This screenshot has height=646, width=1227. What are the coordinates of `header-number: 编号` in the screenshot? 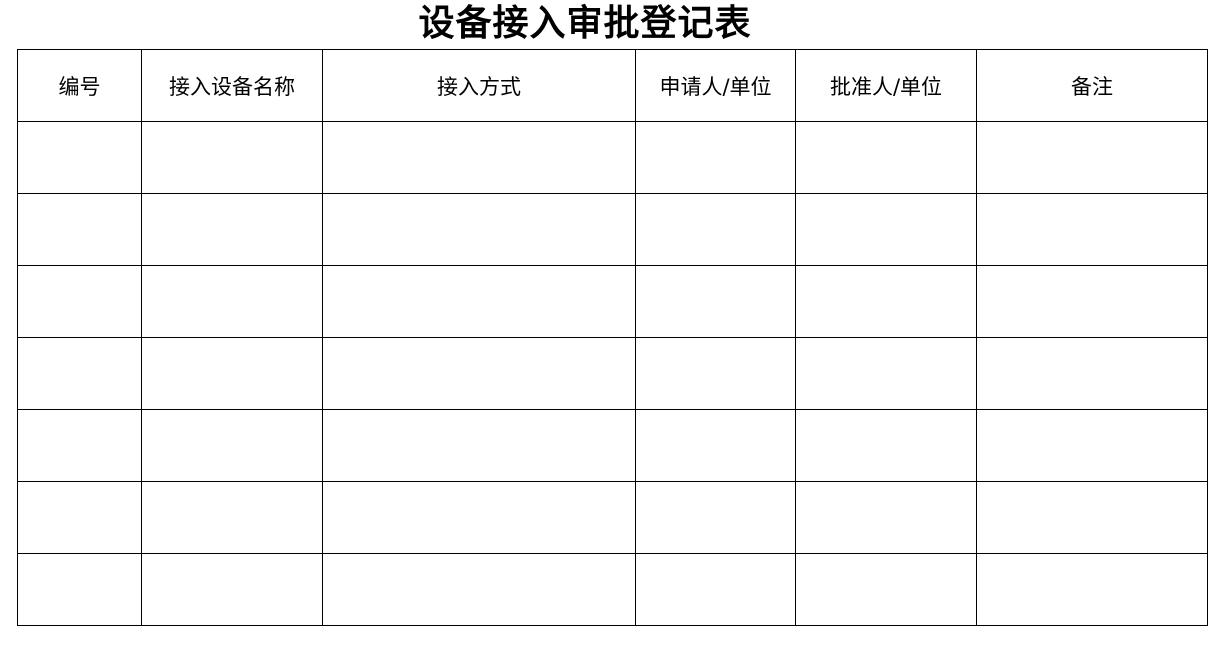 It's located at (79, 85).